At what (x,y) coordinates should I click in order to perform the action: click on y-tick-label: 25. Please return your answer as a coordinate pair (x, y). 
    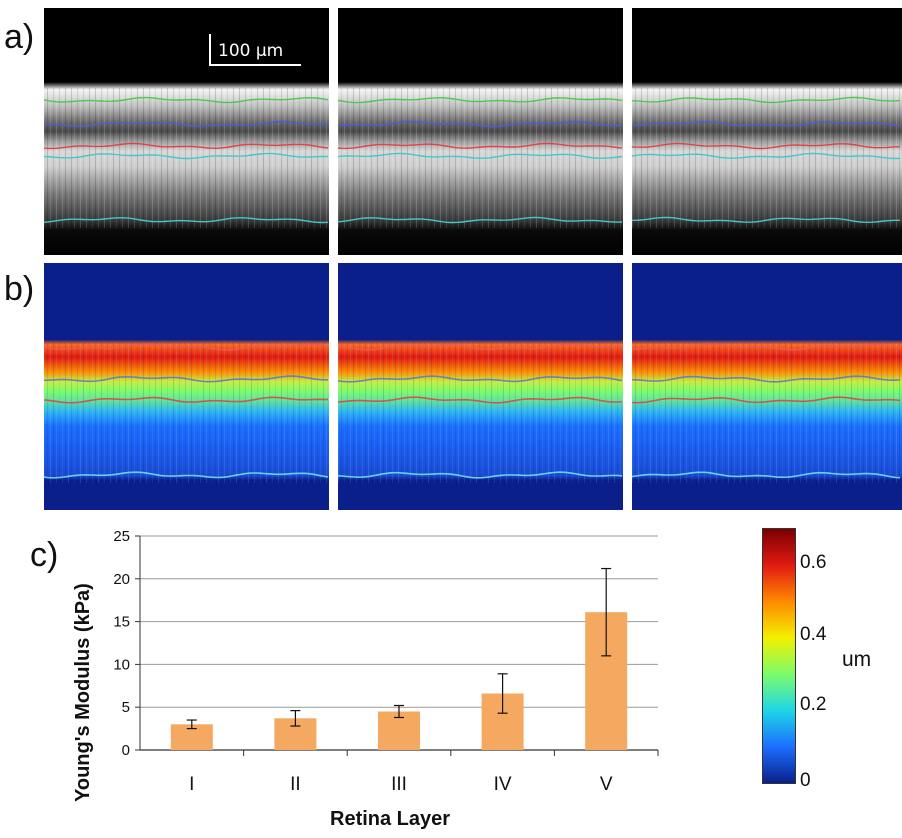
    Looking at the image, I should click on (121, 536).